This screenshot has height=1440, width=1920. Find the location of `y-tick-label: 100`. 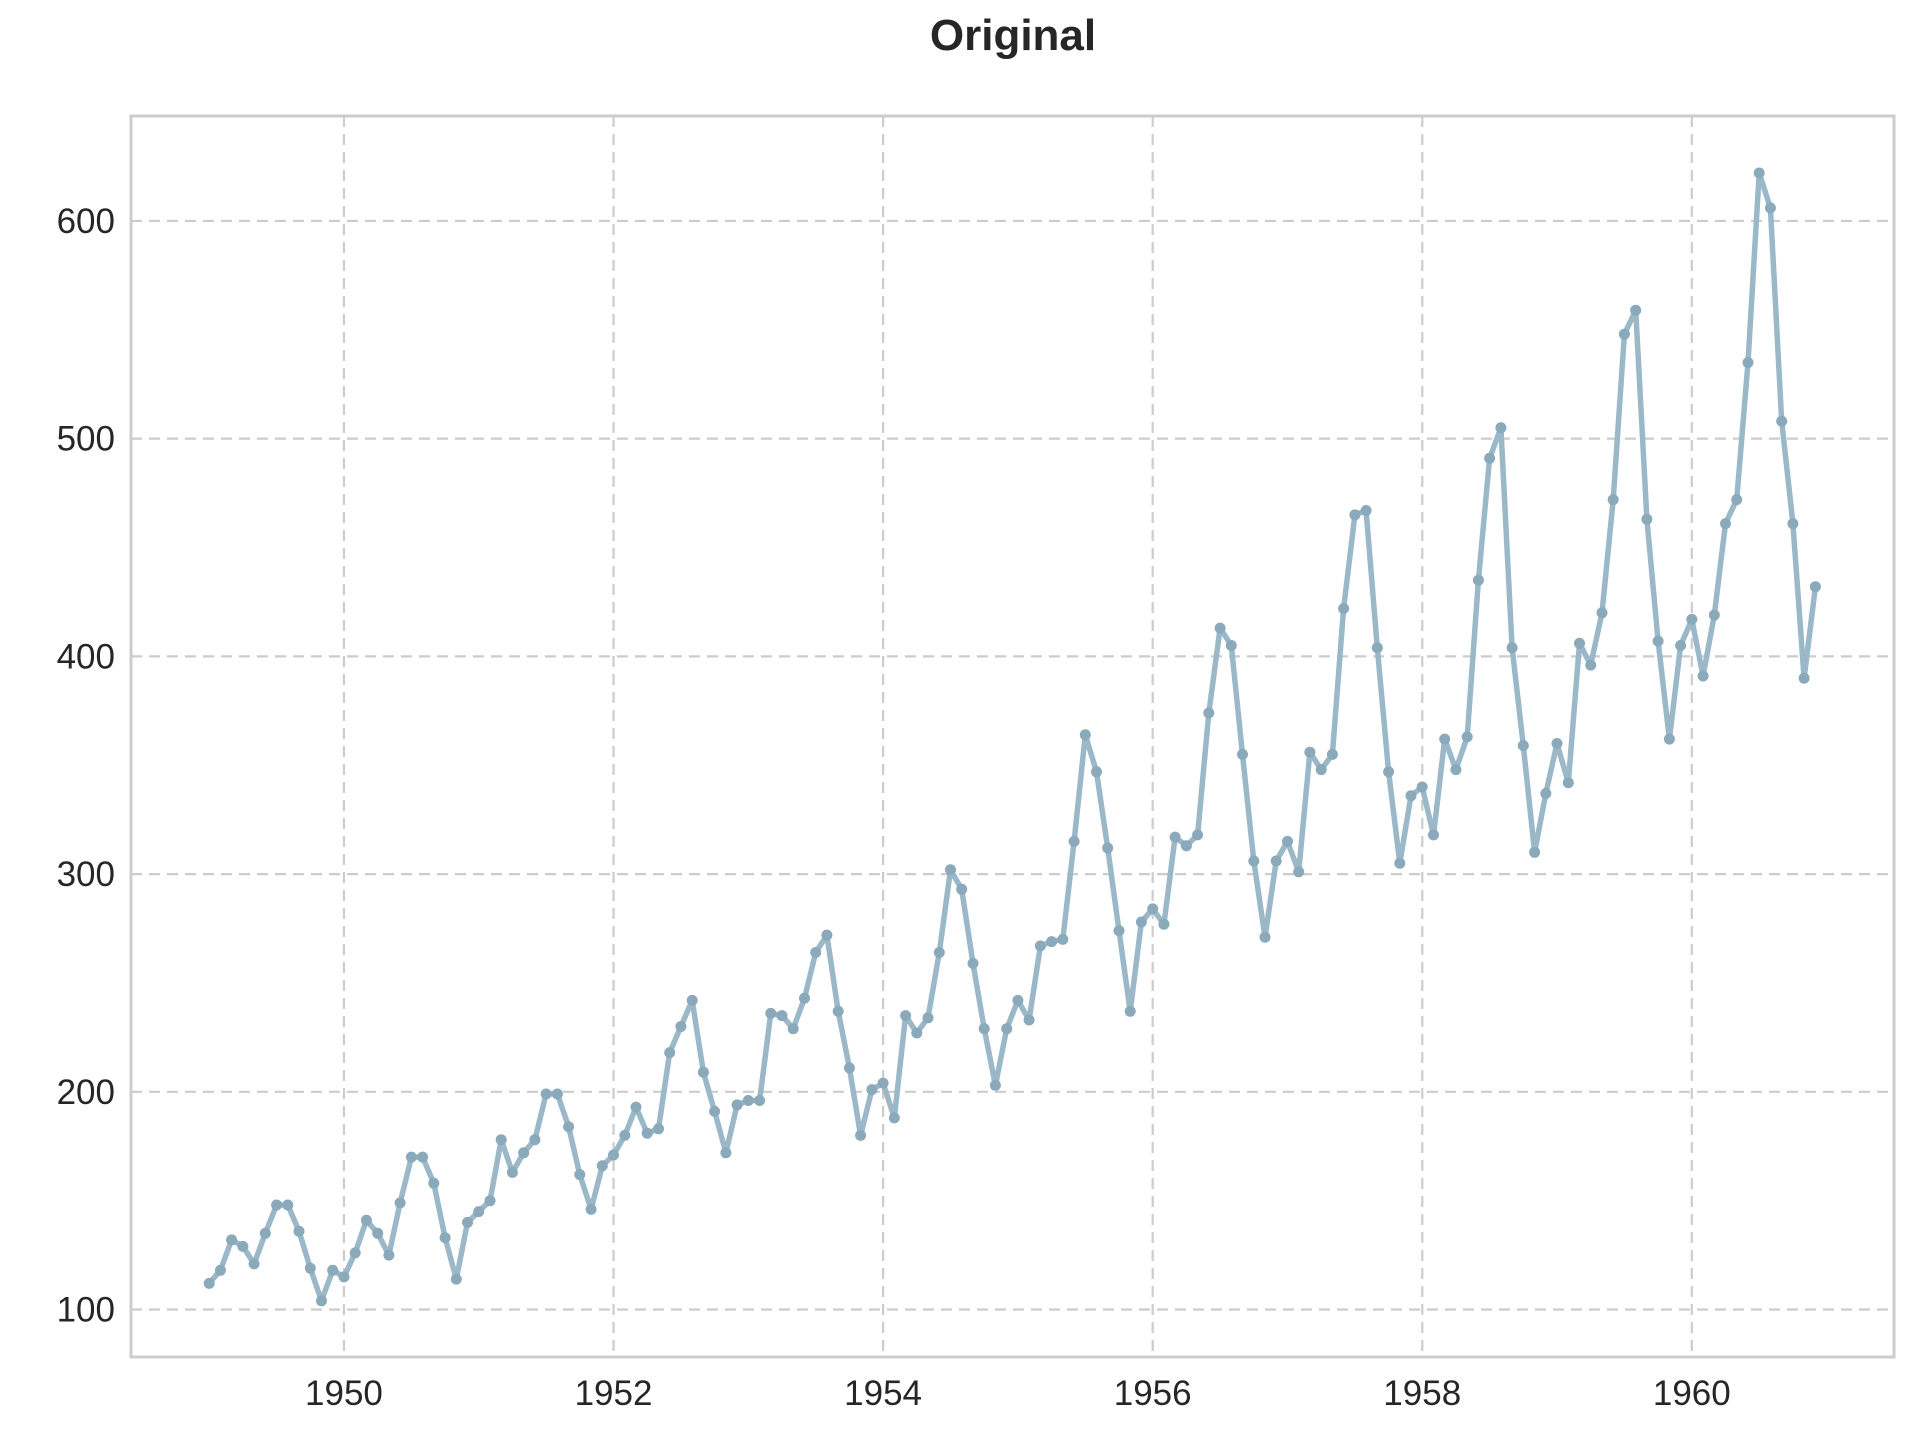

y-tick-label: 100 is located at coordinates (86, 1310).